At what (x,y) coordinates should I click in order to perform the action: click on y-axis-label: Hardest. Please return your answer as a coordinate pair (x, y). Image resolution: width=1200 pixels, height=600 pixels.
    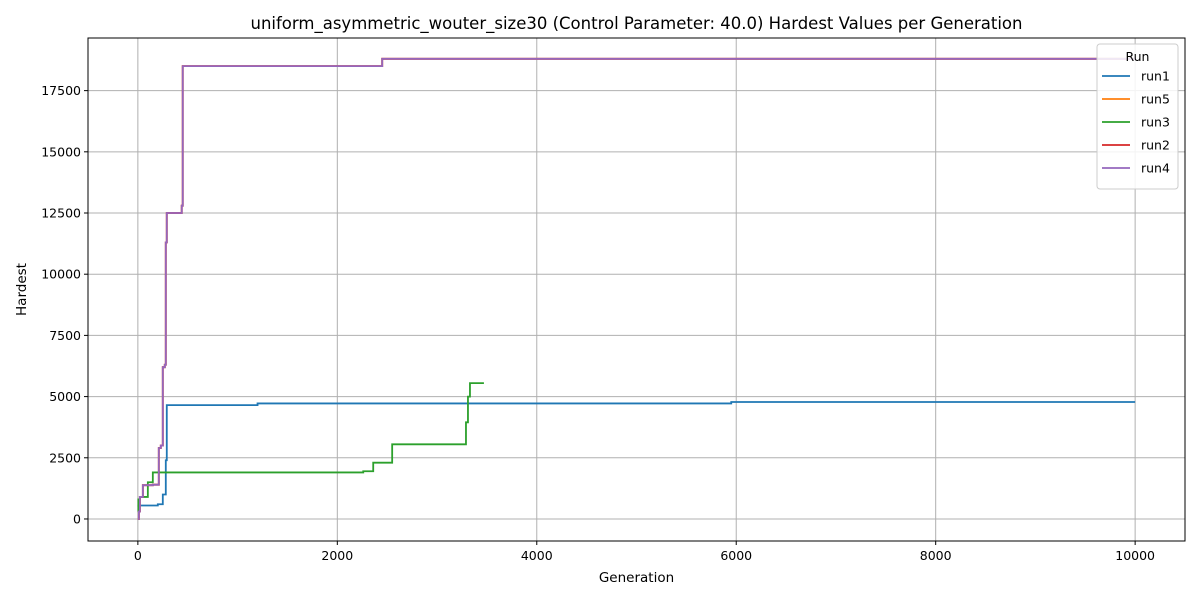
    Looking at the image, I should click on (22, 289).